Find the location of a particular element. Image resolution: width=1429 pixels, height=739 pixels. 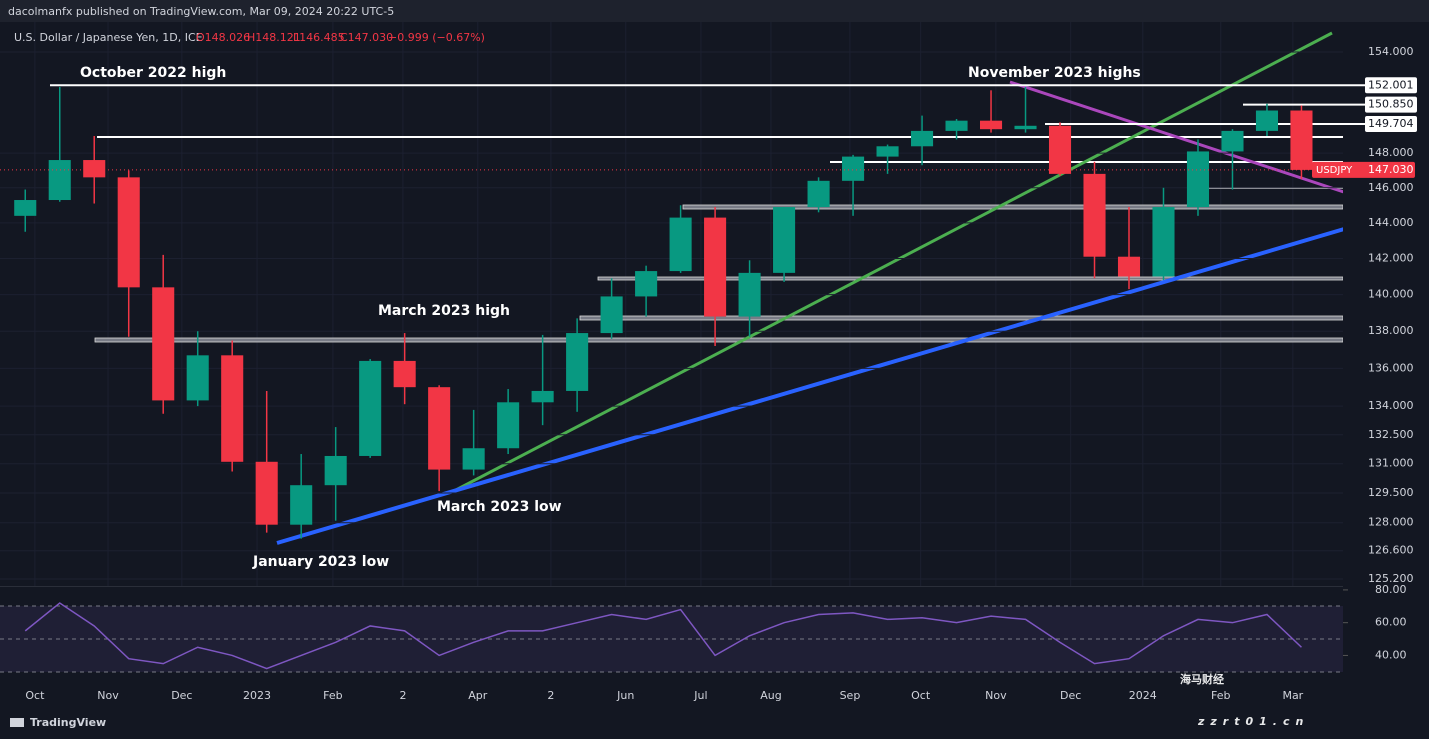

symbol-name: U.S. Dollar / Japanese Yen, 1D, ICE is located at coordinates (108, 37).